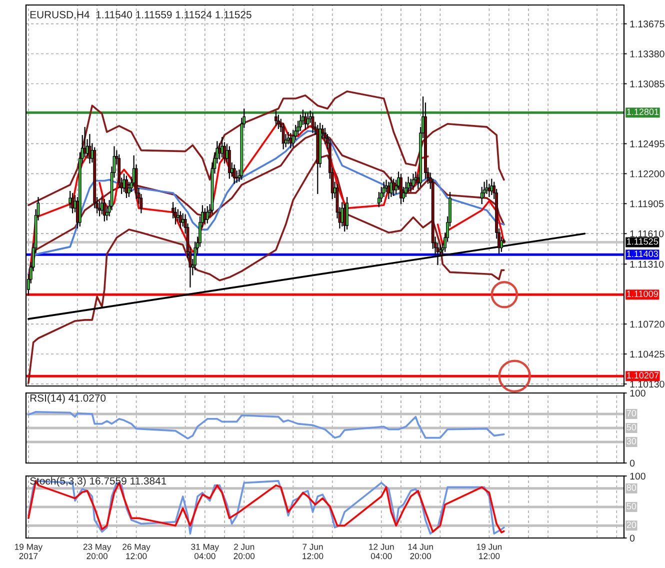 The image size is (665, 568). What do you see at coordinates (631, 441) in the screenshot?
I see `ref-line-label: 30` at bounding box center [631, 441].